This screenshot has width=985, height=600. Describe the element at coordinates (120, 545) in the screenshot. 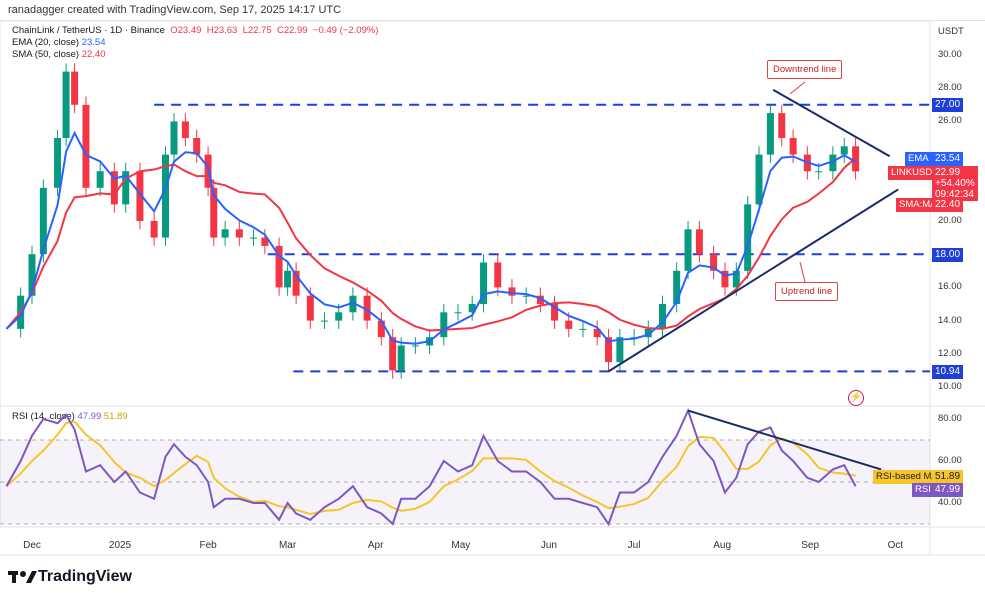

I see `time-tick: 2025` at that location.